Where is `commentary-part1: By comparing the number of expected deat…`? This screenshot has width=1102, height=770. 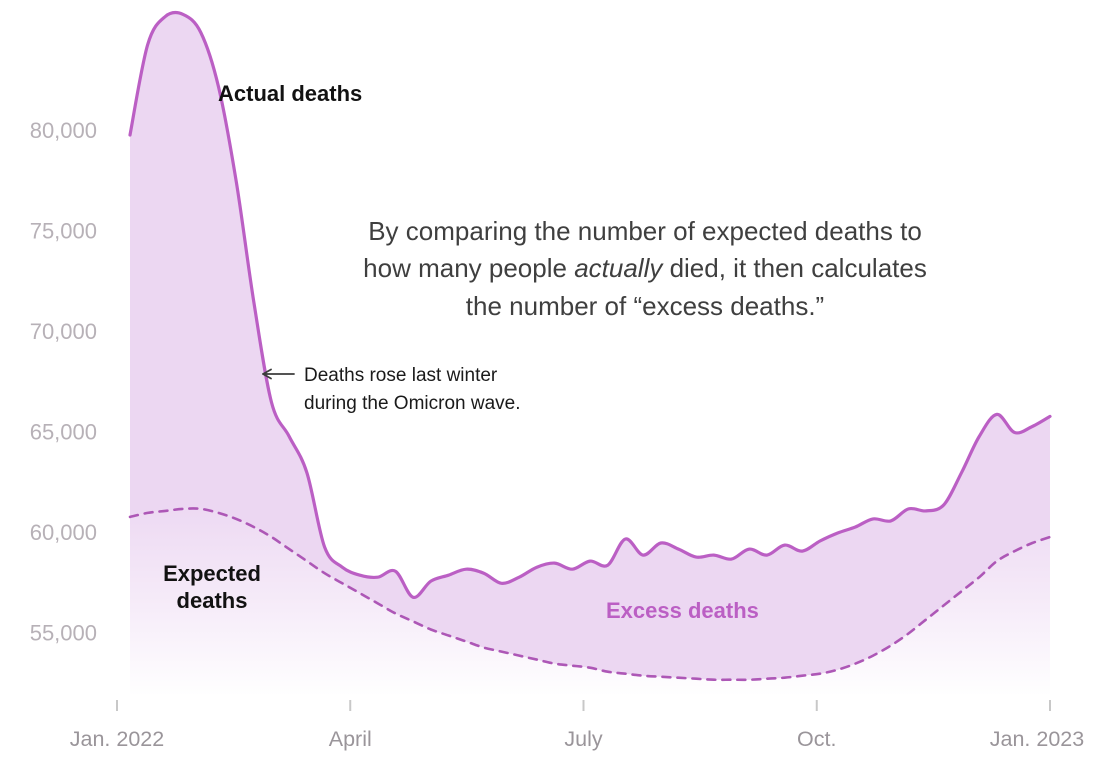 commentary-part1: By comparing the number of expected deat… is located at coordinates (642, 250).